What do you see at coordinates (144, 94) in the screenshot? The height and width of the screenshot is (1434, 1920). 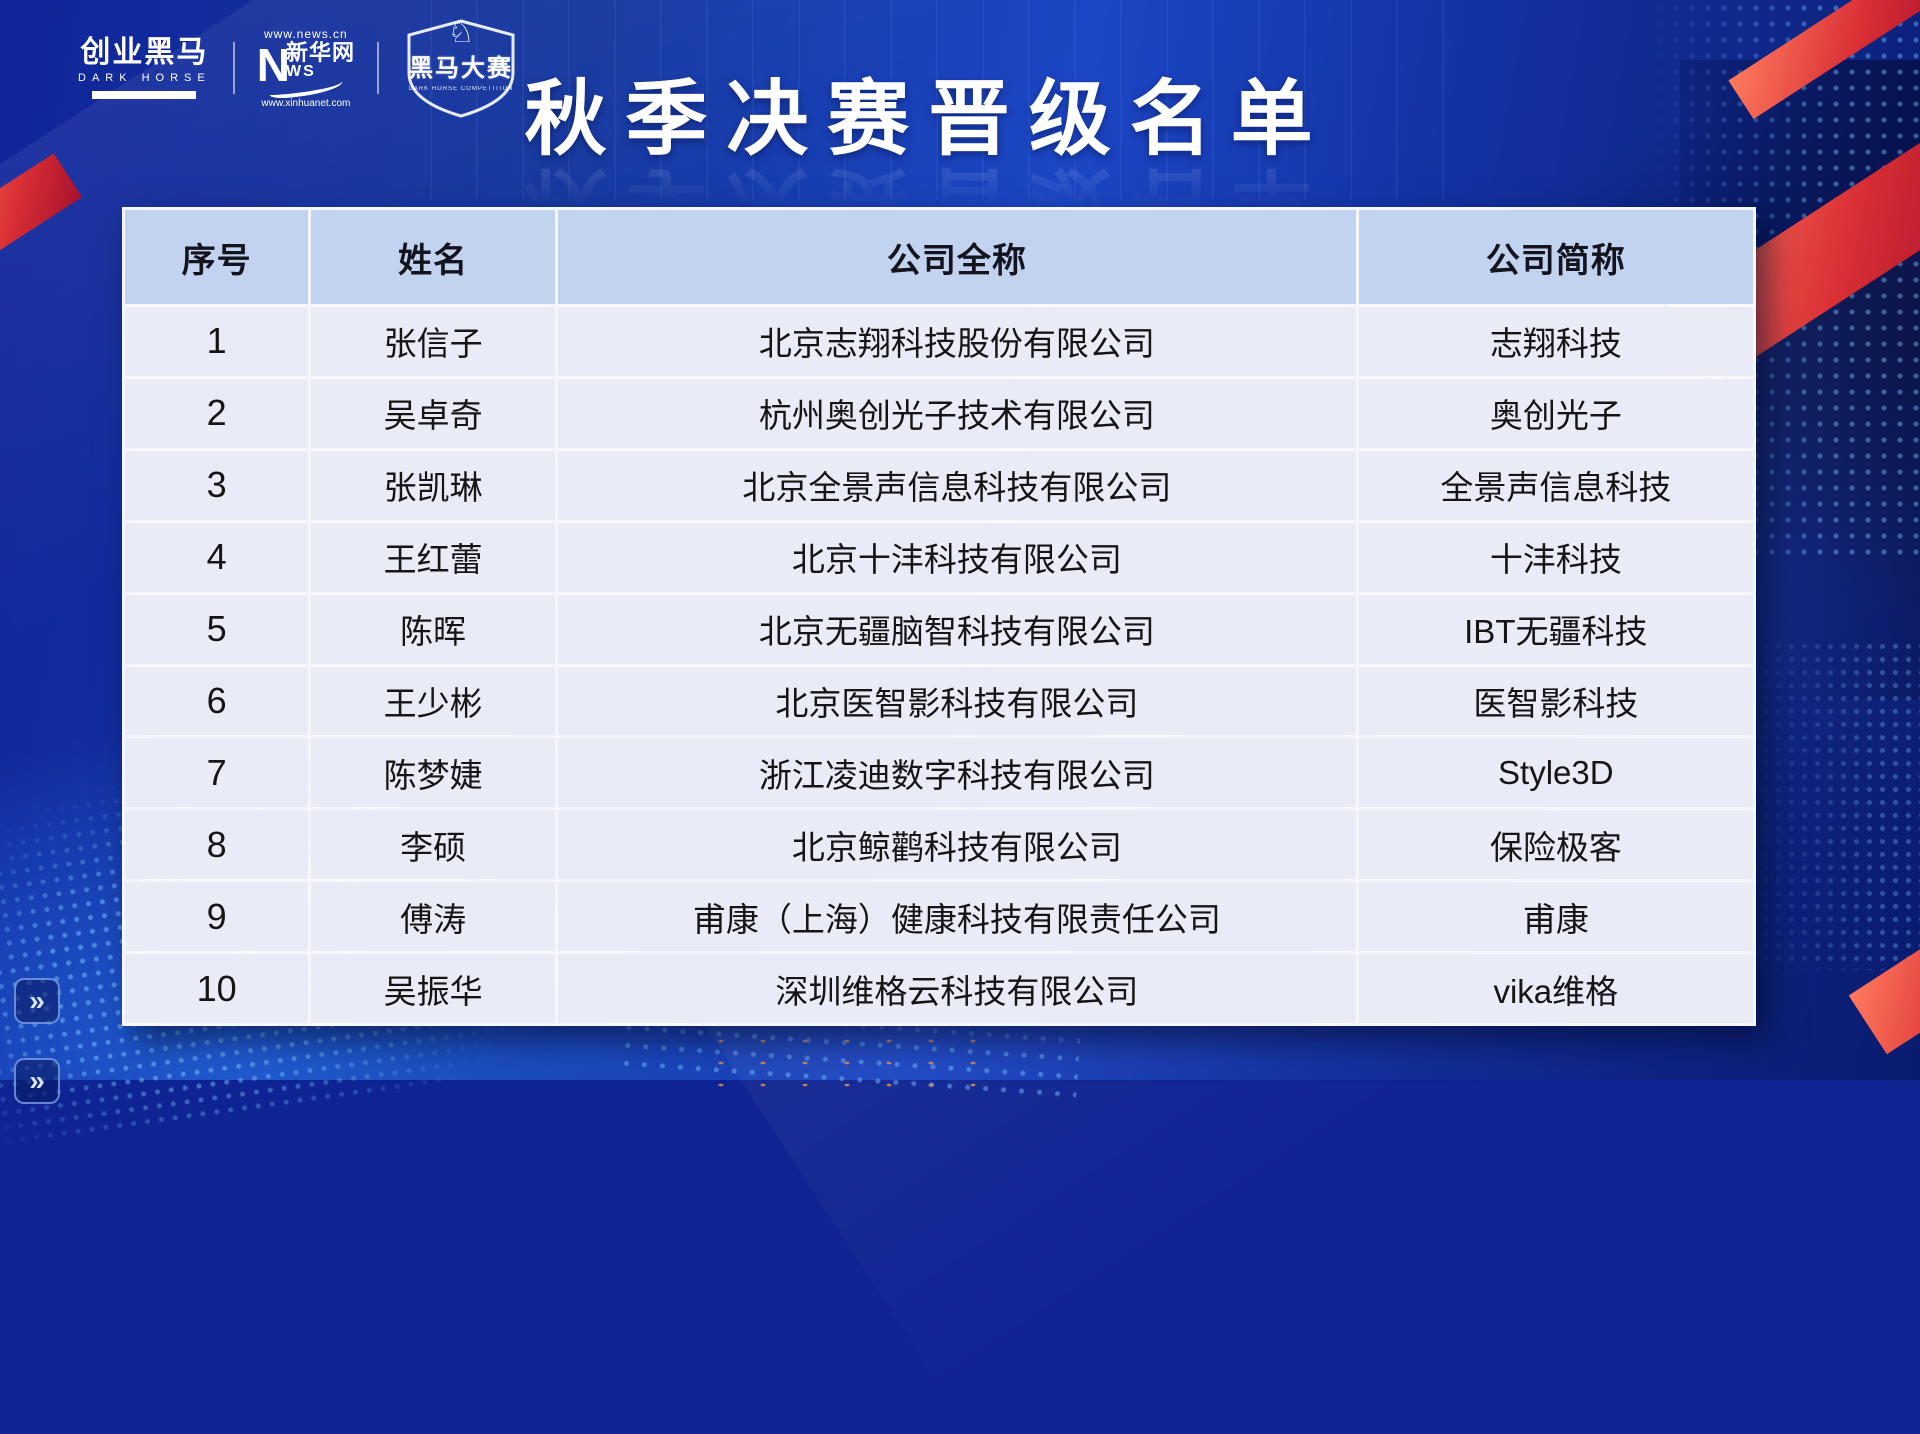 I see `dark-horse-logo-underline` at bounding box center [144, 94].